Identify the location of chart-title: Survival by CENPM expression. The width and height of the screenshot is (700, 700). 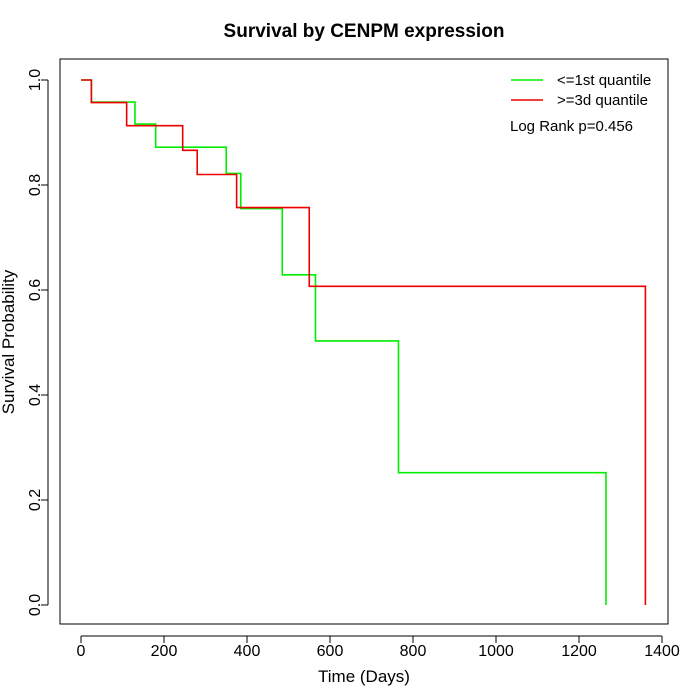
(364, 31).